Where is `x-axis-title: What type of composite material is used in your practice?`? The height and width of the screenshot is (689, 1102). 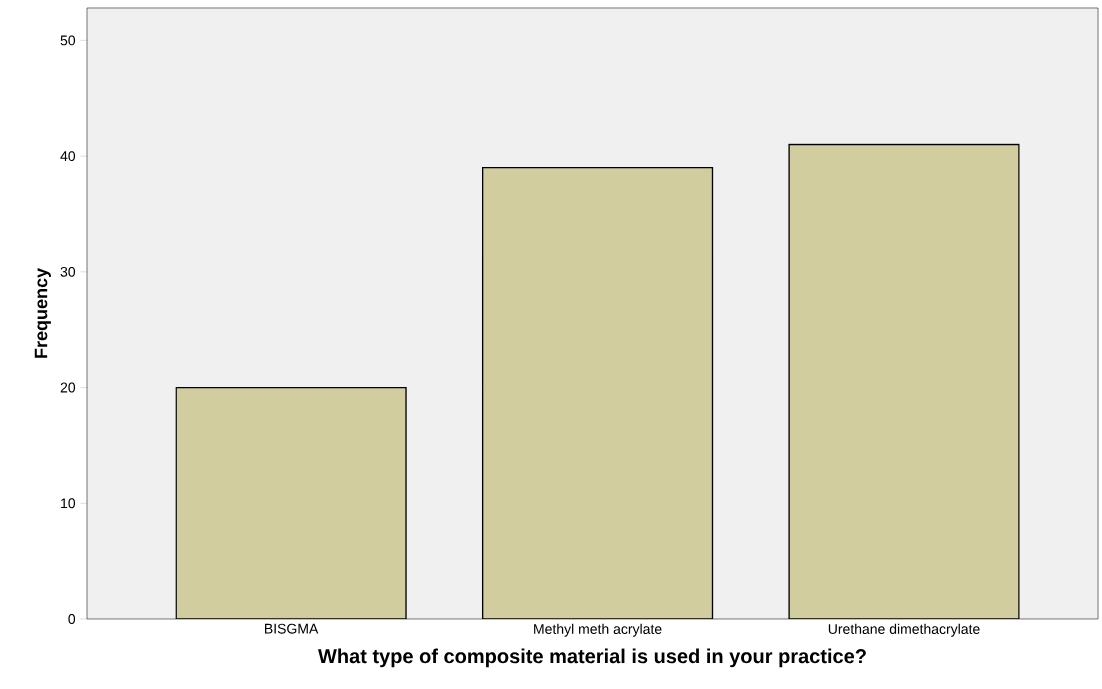
x-axis-title: What type of composite material is used in your practice? is located at coordinates (592, 658).